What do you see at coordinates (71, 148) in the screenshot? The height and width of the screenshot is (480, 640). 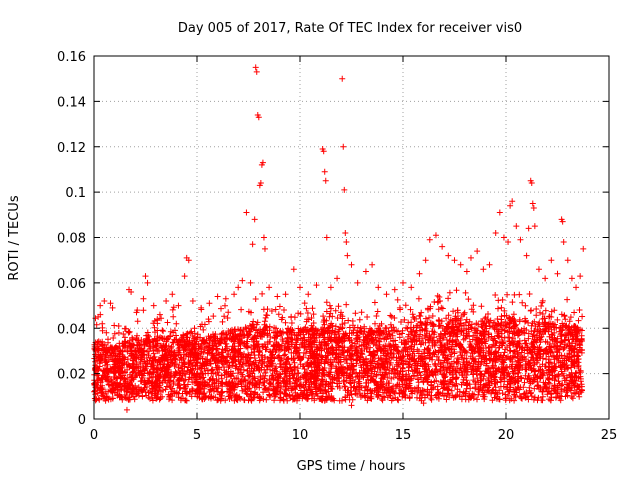 I see `y-tick-label: 0.12` at bounding box center [71, 148].